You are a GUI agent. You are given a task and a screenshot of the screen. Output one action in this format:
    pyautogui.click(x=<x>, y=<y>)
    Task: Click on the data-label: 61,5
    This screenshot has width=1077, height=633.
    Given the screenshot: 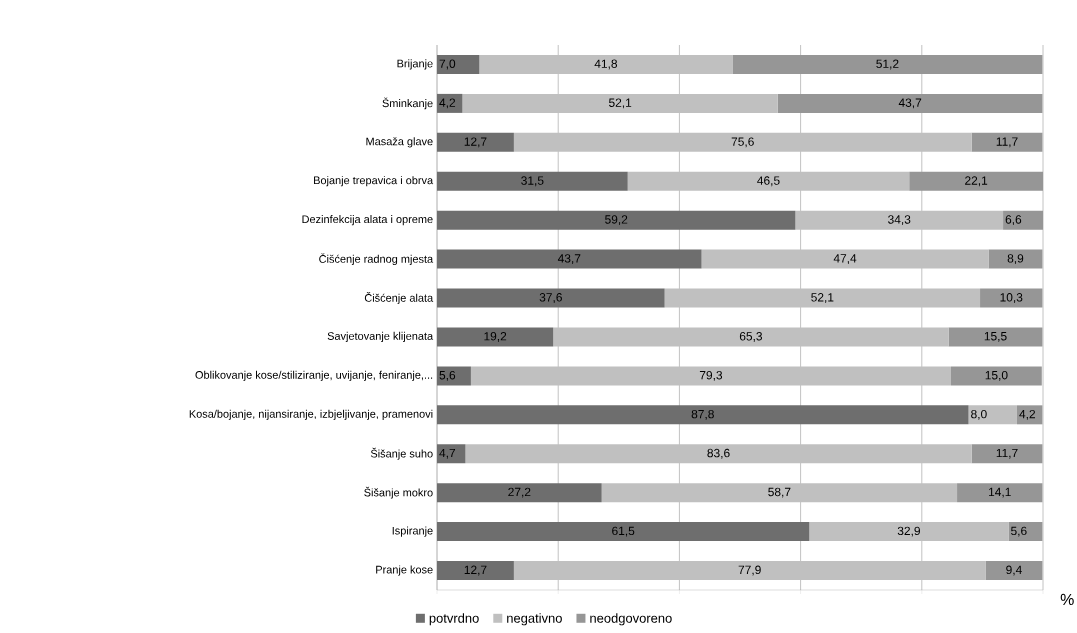 What is the action you would take?
    pyautogui.click(x=623, y=531)
    